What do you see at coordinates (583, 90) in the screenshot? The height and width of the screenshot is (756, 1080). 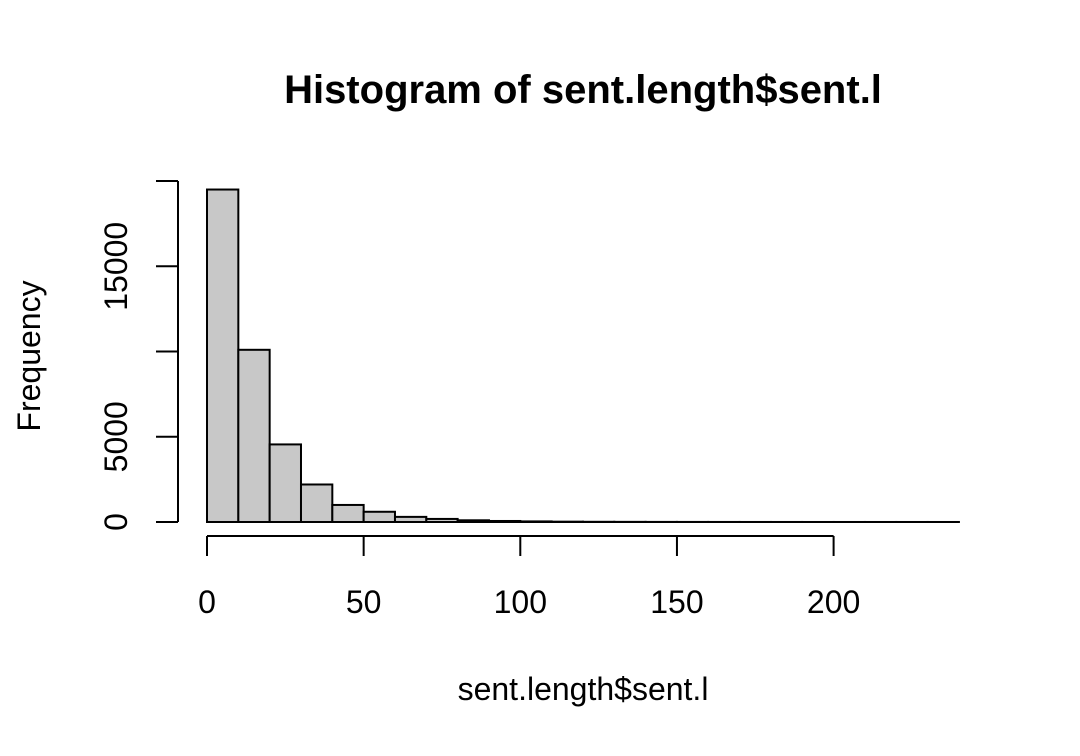 I see `chart-title: Histogram of sent.length$sent.l` at bounding box center [583, 90].